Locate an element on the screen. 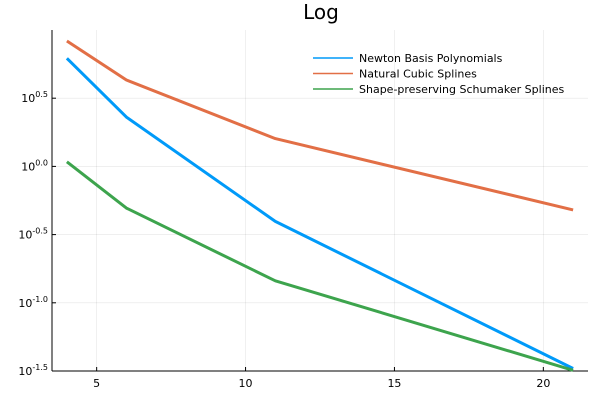 This screenshot has height=404, width=600. x-tick-label: 5 is located at coordinates (96, 383).